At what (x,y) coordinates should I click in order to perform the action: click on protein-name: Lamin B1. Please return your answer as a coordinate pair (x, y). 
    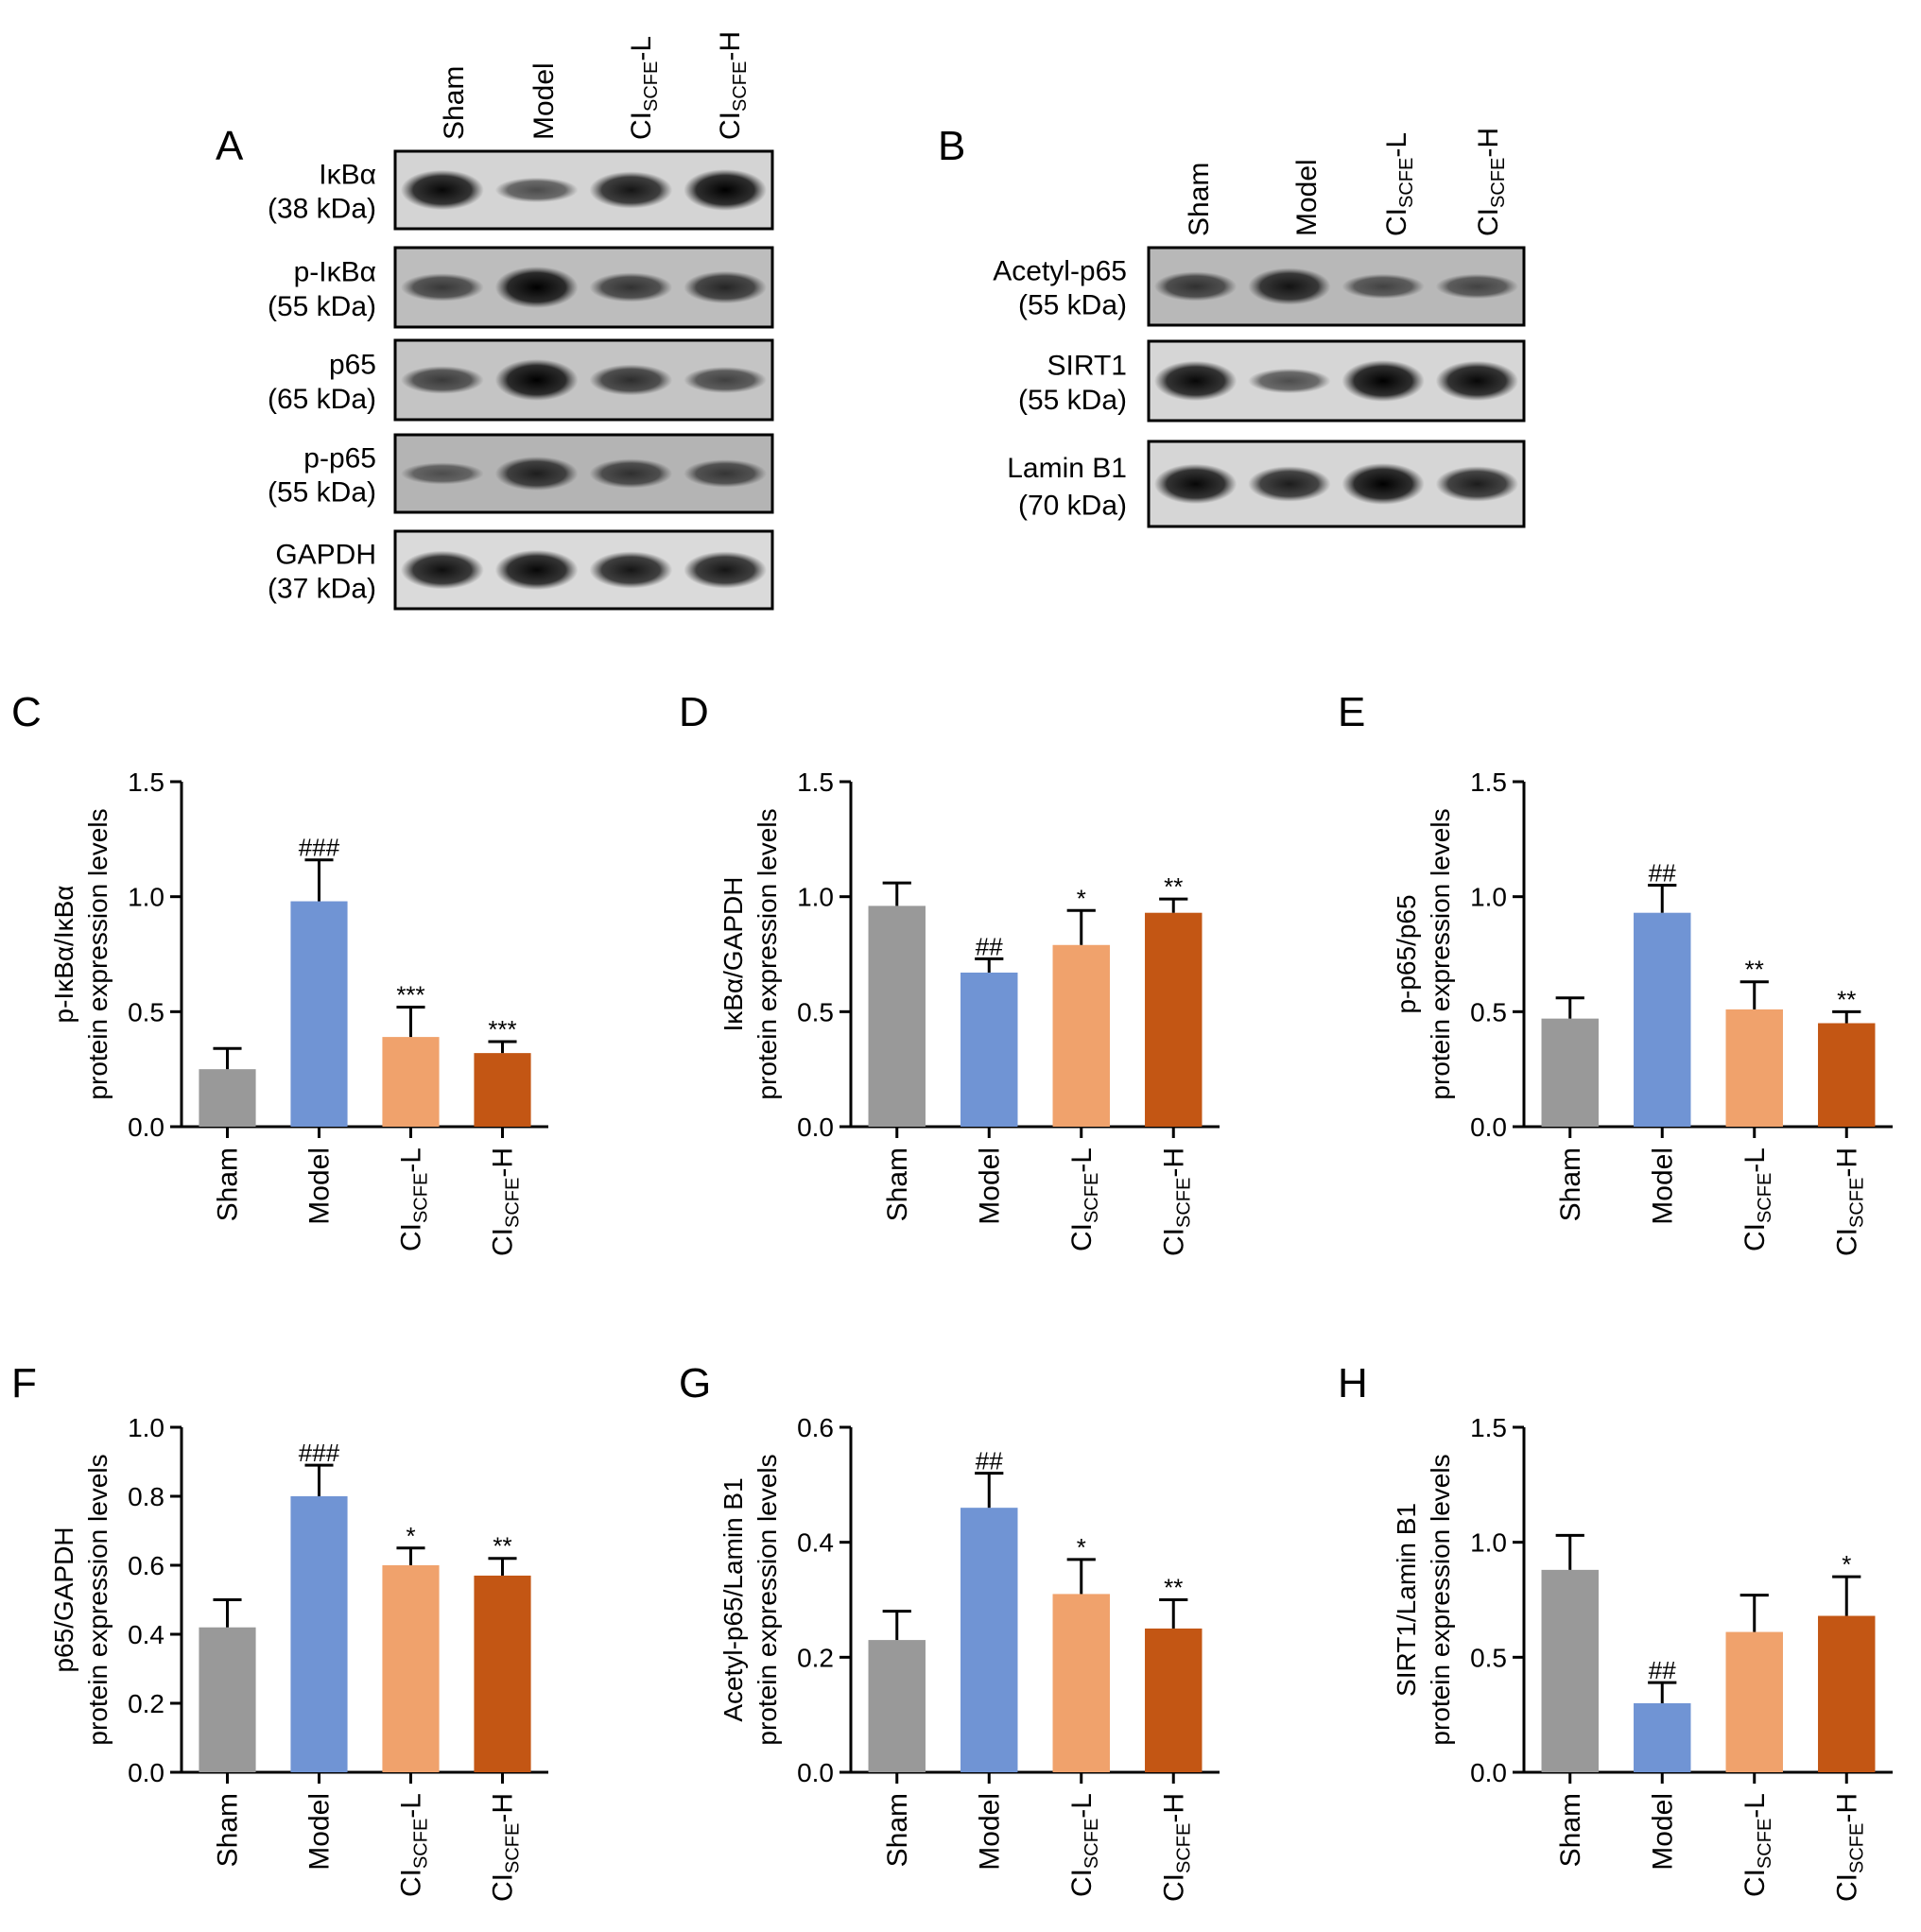
    Looking at the image, I should click on (1067, 468).